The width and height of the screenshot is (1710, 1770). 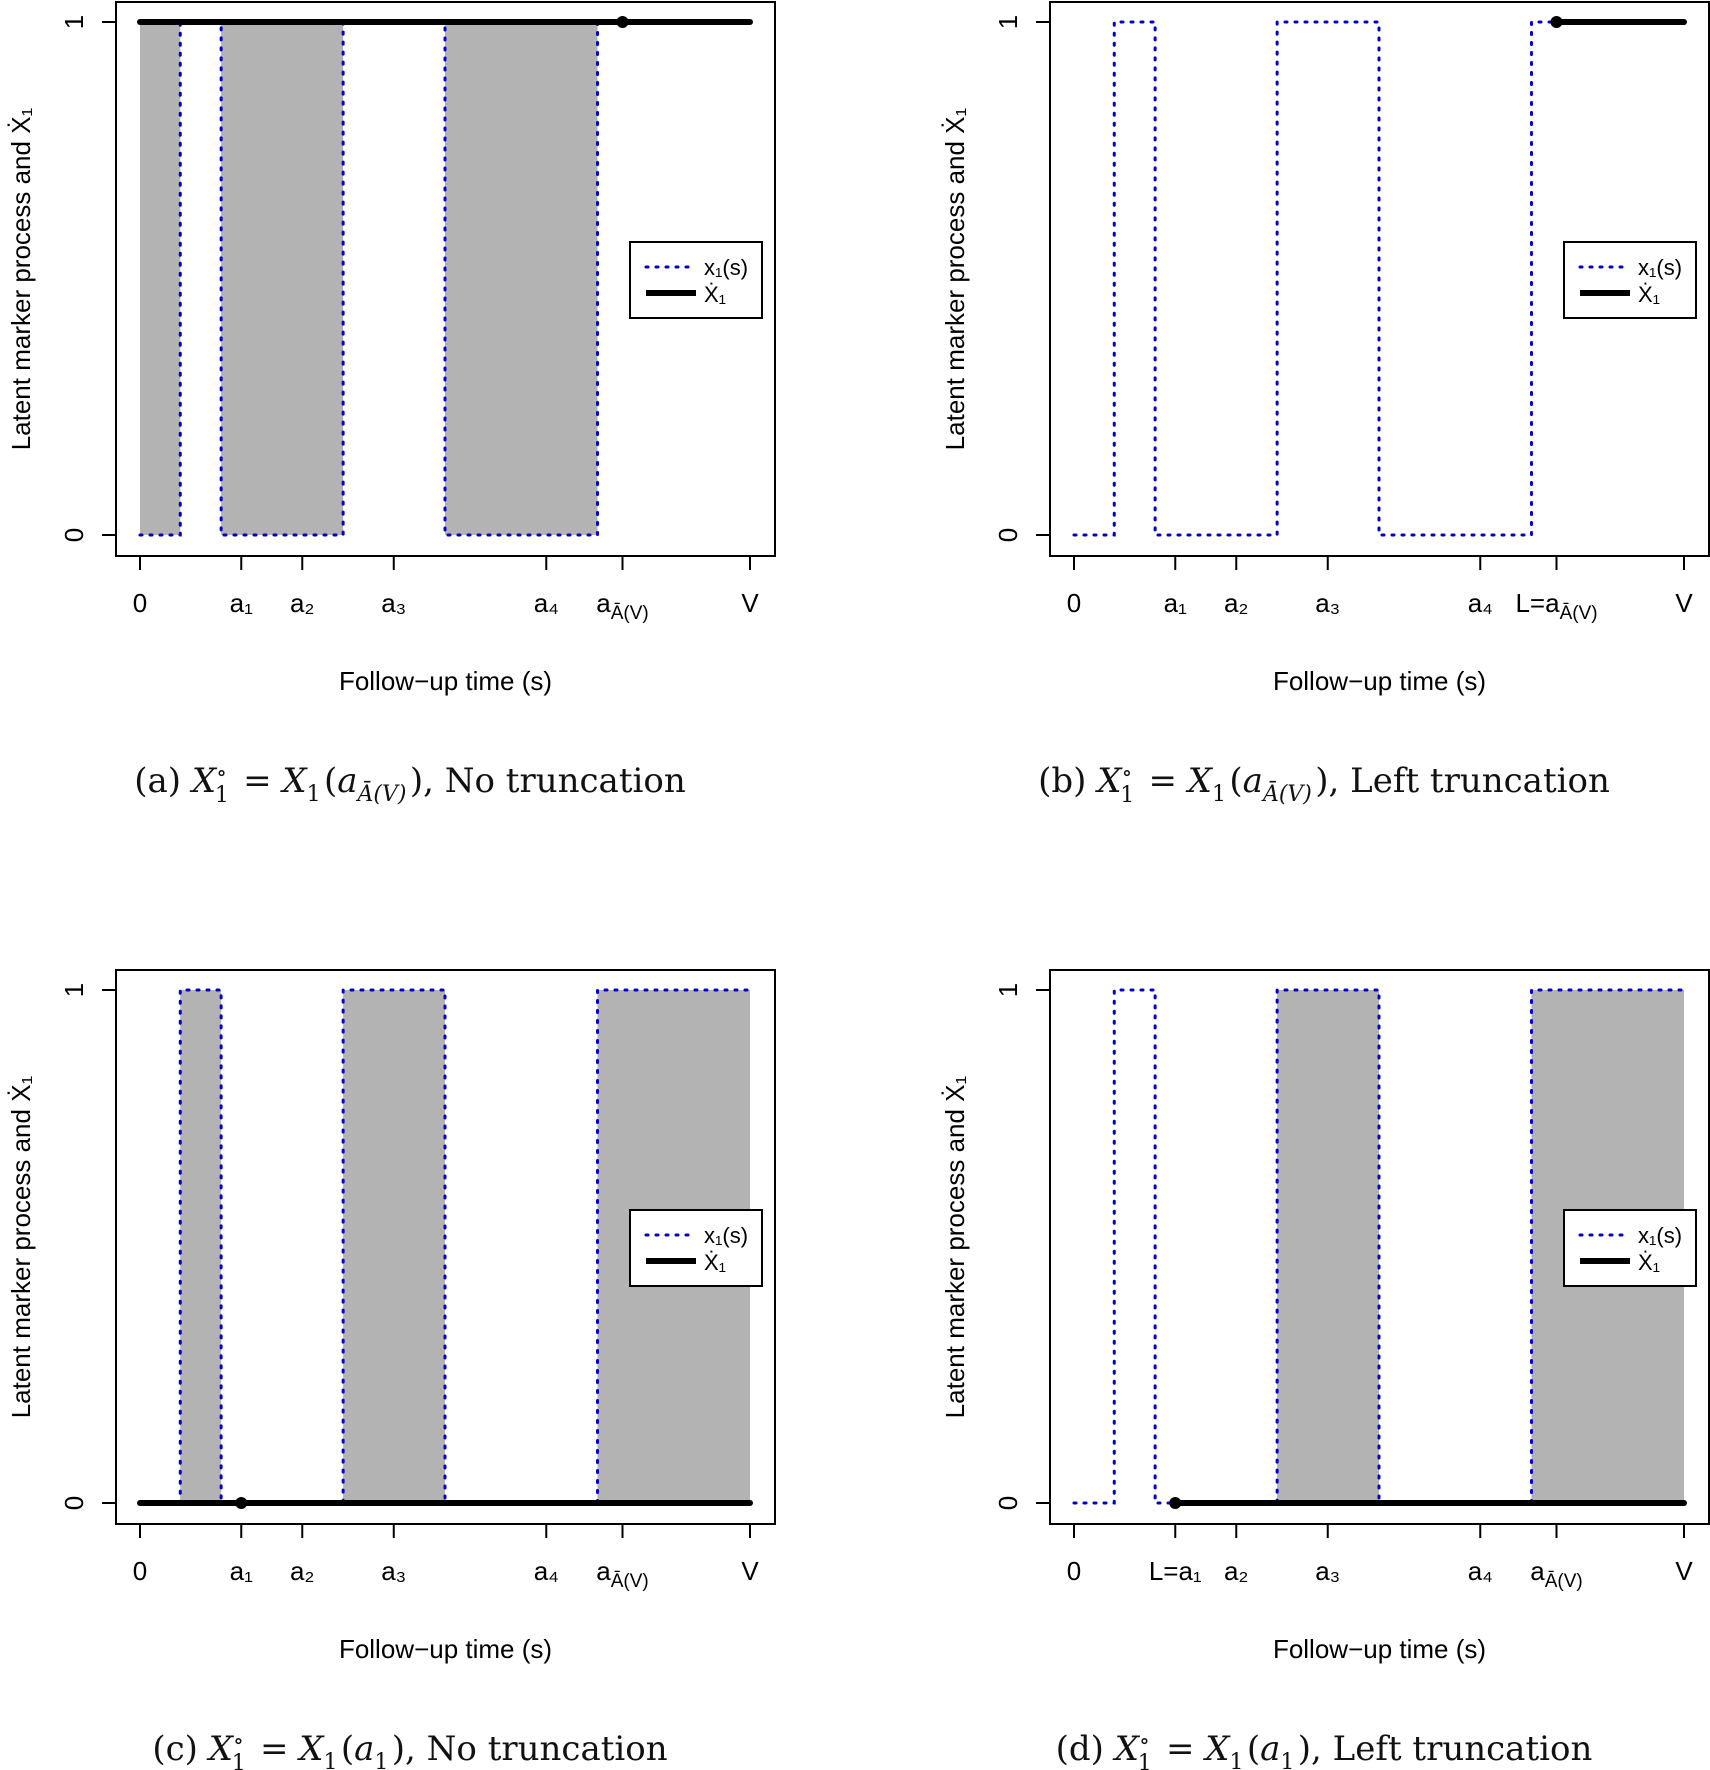 I want to click on x-tick-label: L=a₁, so click(x=1175, y=1571).